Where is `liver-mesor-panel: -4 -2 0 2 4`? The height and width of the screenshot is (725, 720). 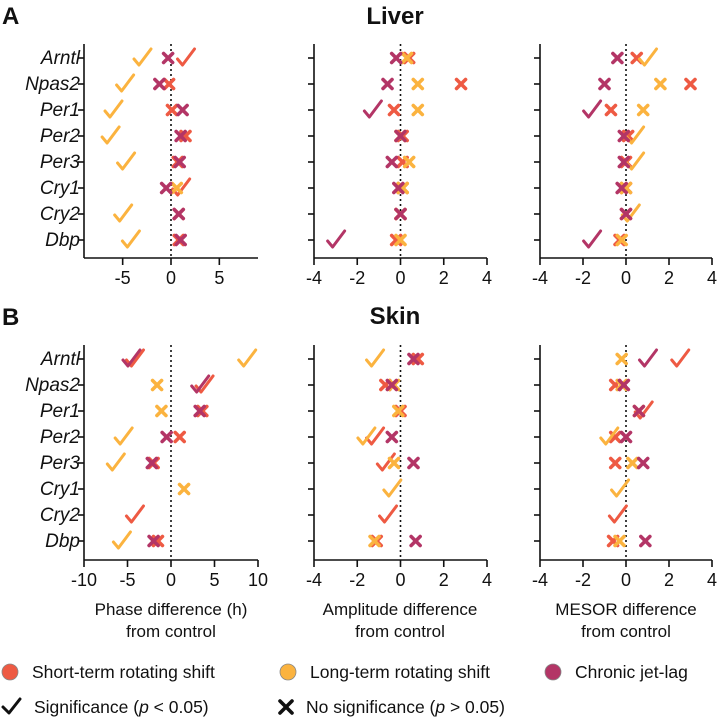 liver-mesor-panel: -4 -2 0 2 4 is located at coordinates (624, 166).